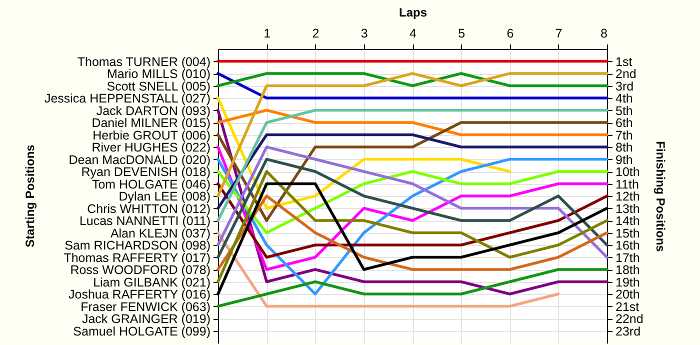 This screenshot has height=345, width=700. What do you see at coordinates (413, 33) in the screenshot?
I see `x-tick-label: 4` at bounding box center [413, 33].